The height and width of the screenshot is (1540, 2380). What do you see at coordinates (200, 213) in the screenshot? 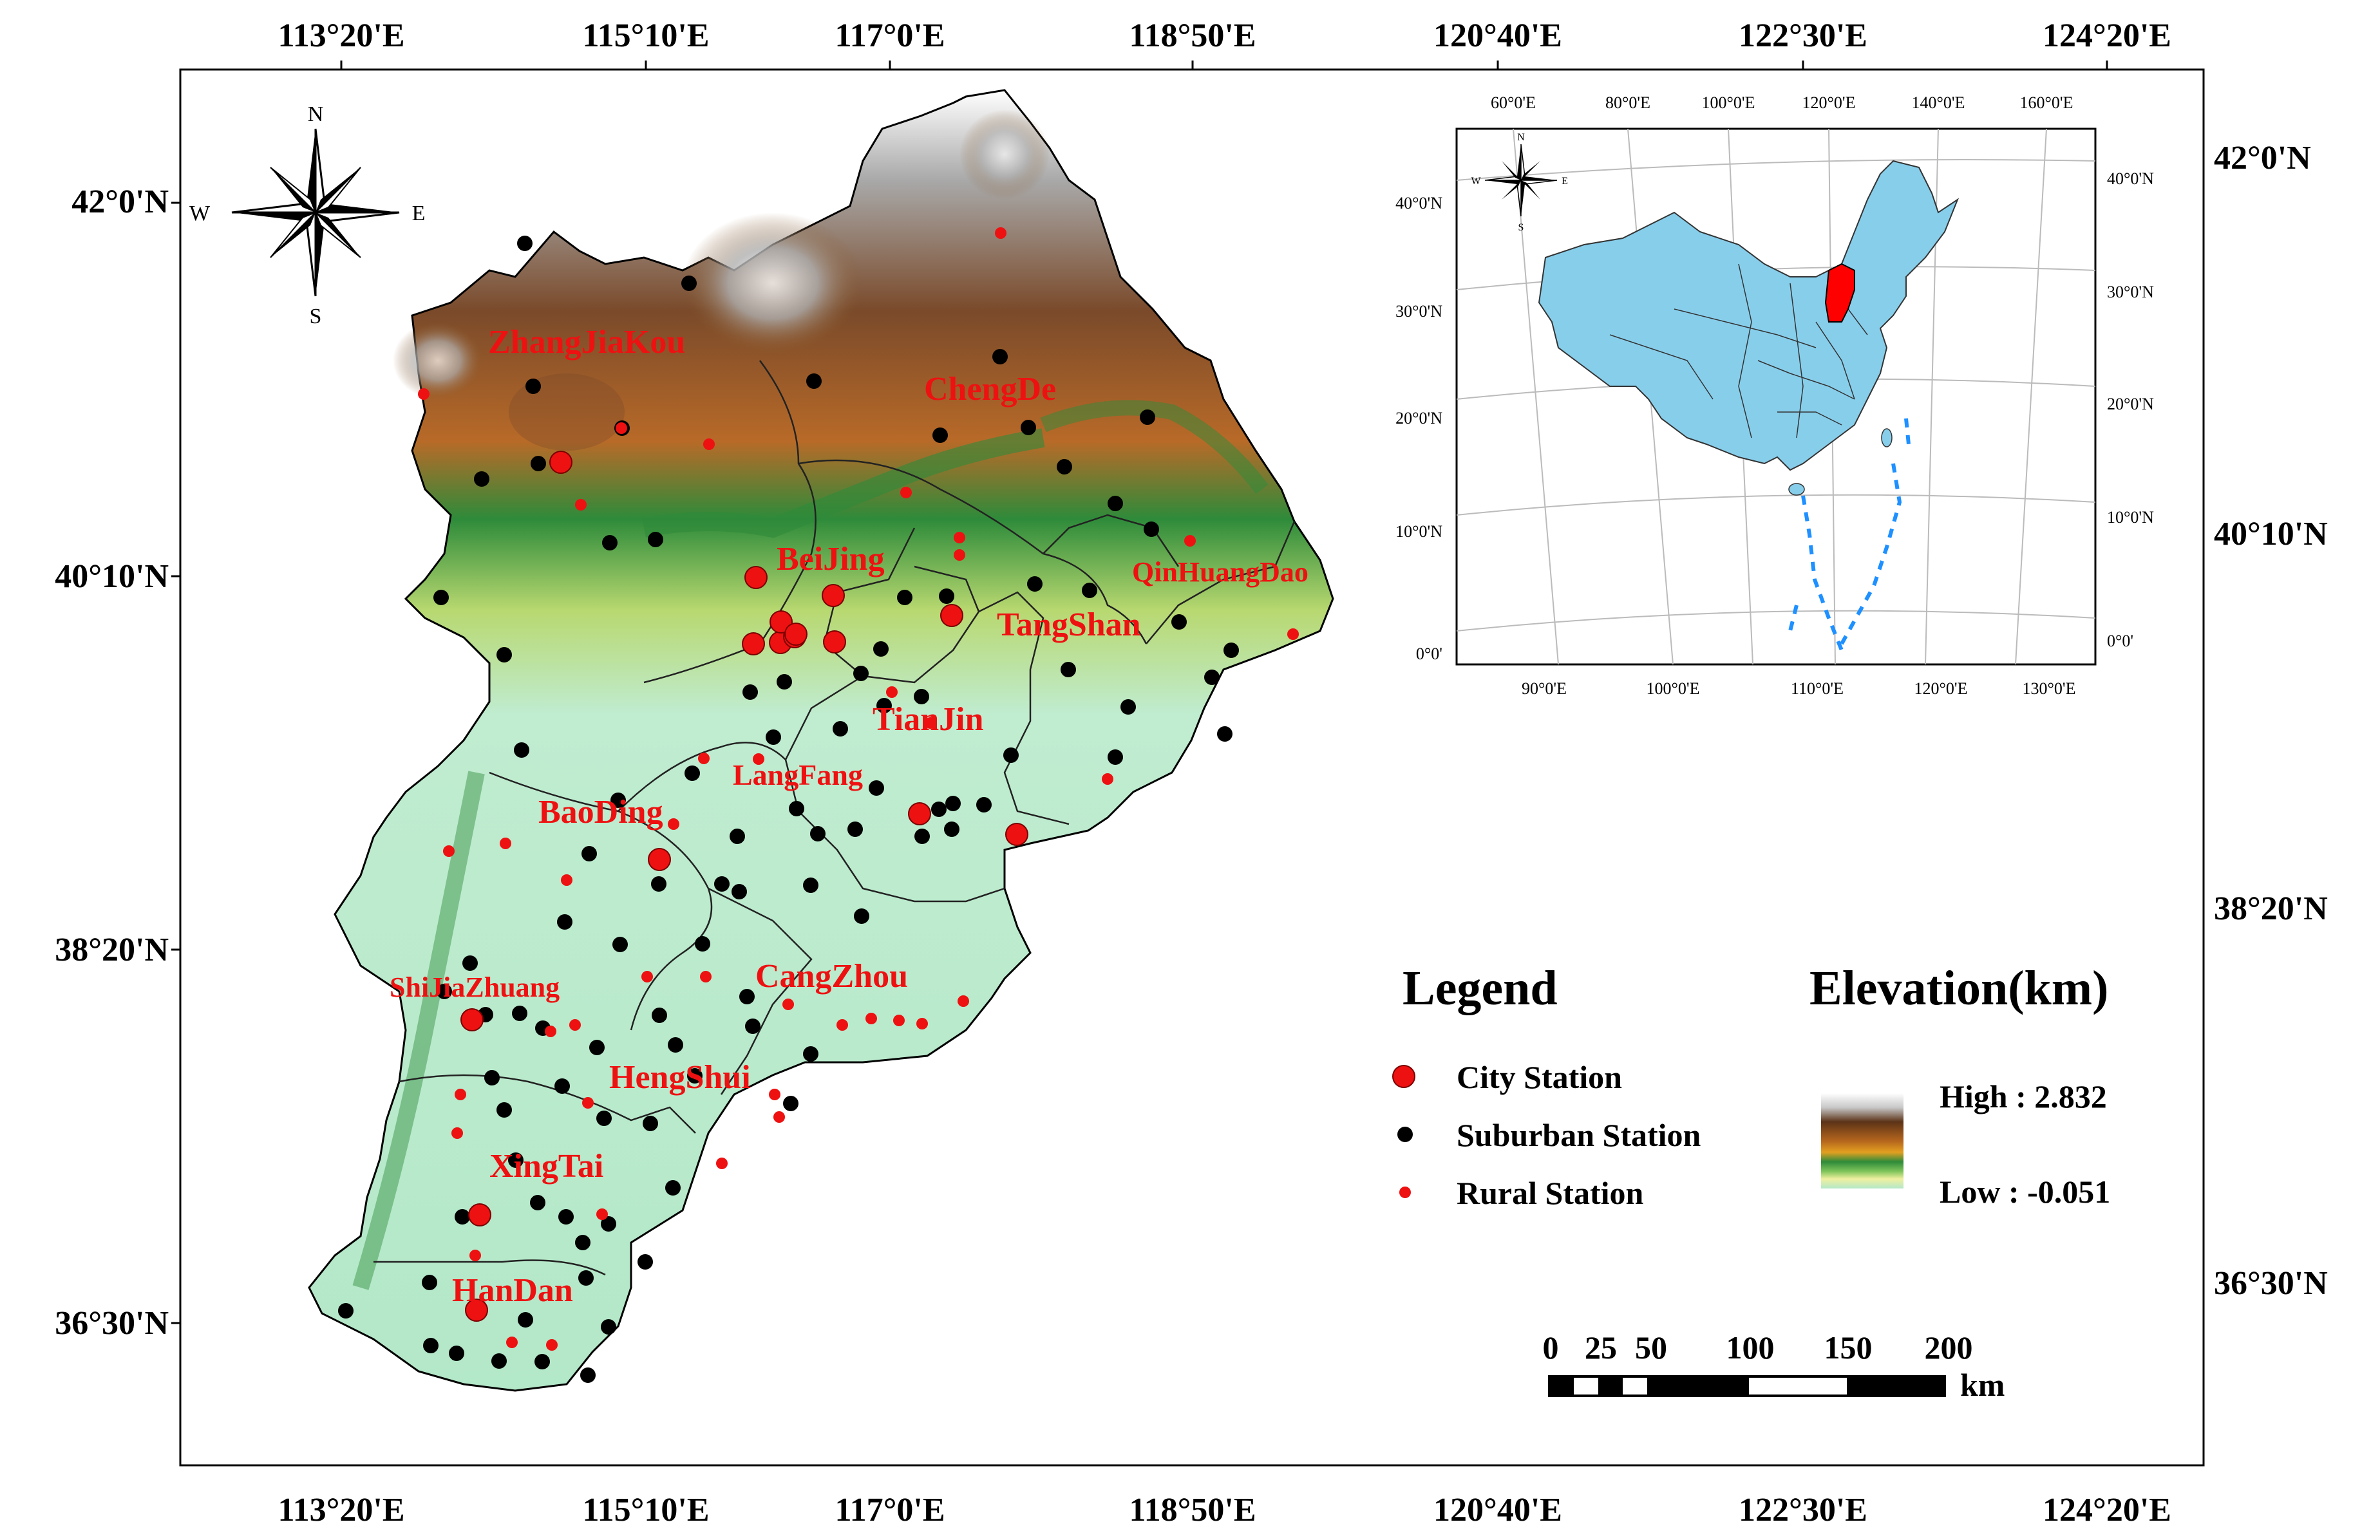
I see `north-arrow-w: W` at bounding box center [200, 213].